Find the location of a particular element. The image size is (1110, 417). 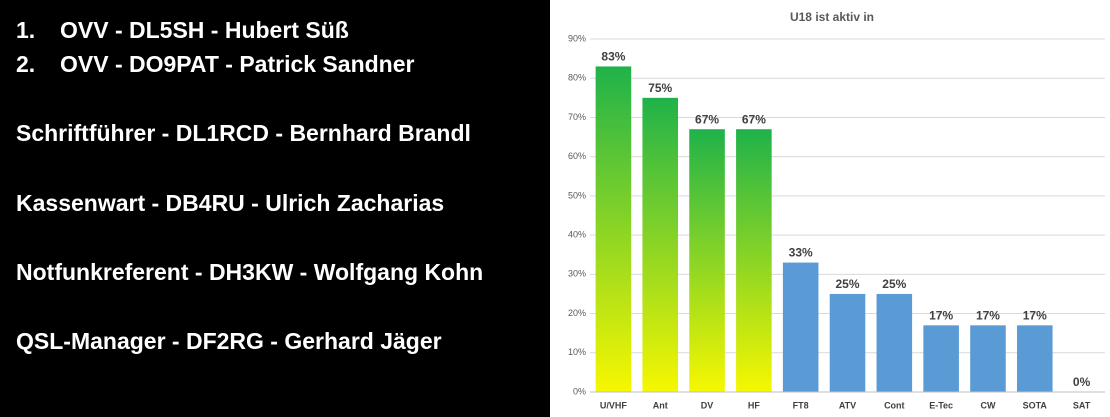

y-tick-label: 0% is located at coordinates (579, 391).